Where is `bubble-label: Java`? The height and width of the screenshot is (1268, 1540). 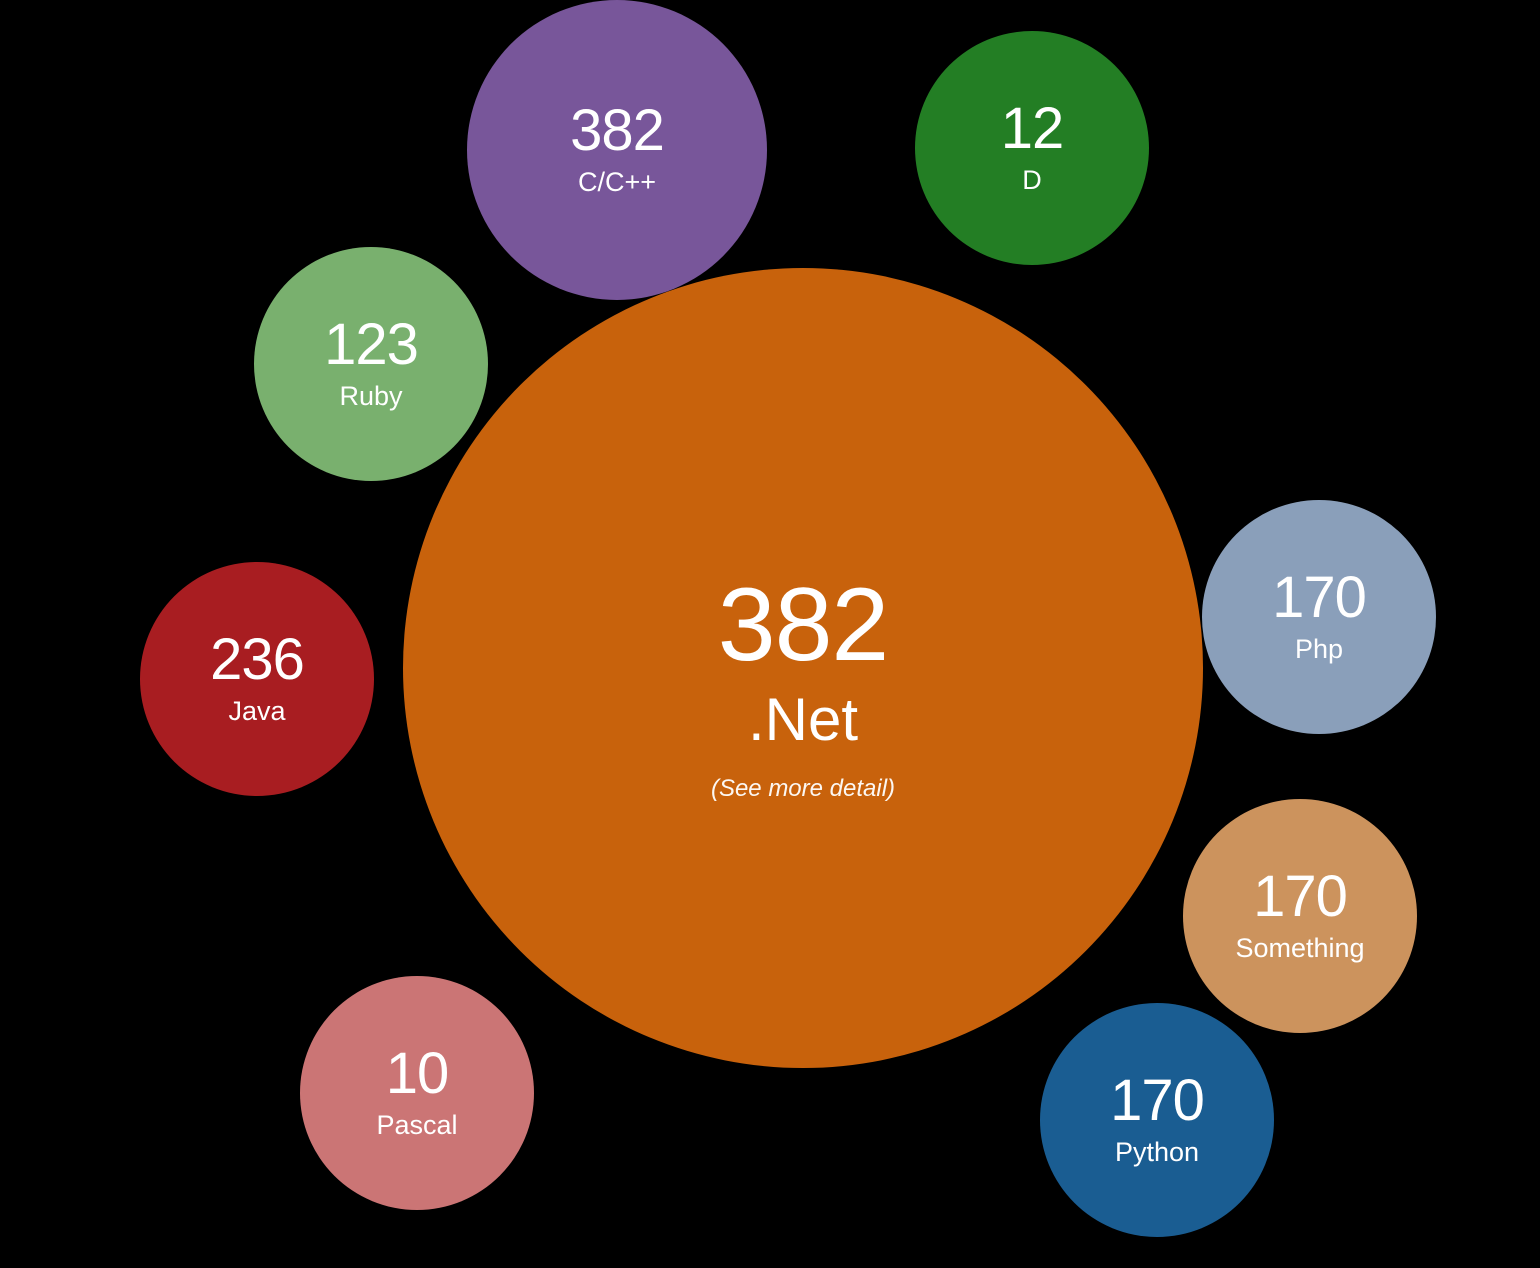 bubble-label: Java is located at coordinates (257, 711).